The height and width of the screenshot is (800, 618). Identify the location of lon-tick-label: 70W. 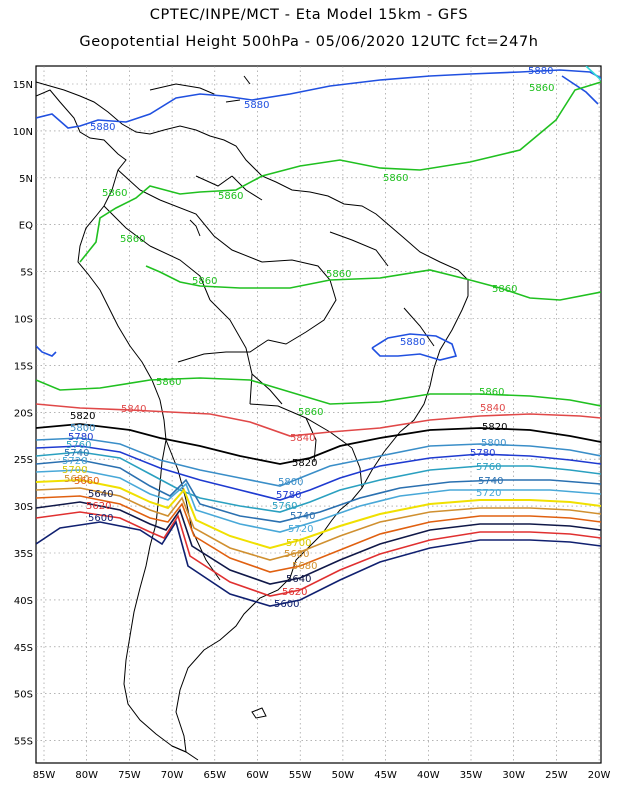
(172, 775).